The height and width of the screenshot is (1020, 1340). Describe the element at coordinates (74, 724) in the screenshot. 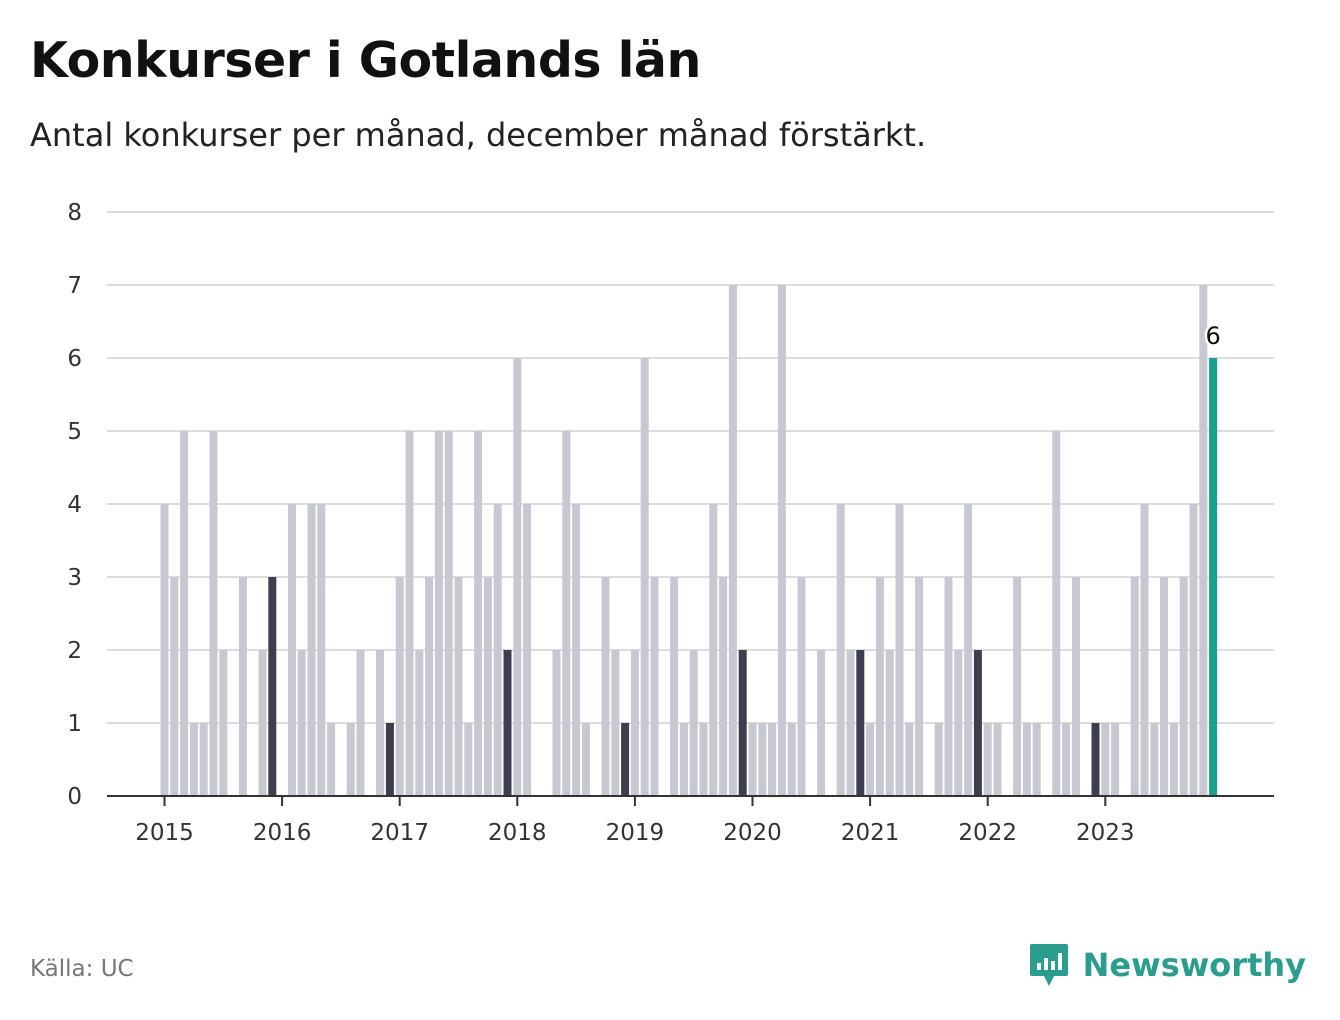

I see `y-tick-label: 1` at that location.